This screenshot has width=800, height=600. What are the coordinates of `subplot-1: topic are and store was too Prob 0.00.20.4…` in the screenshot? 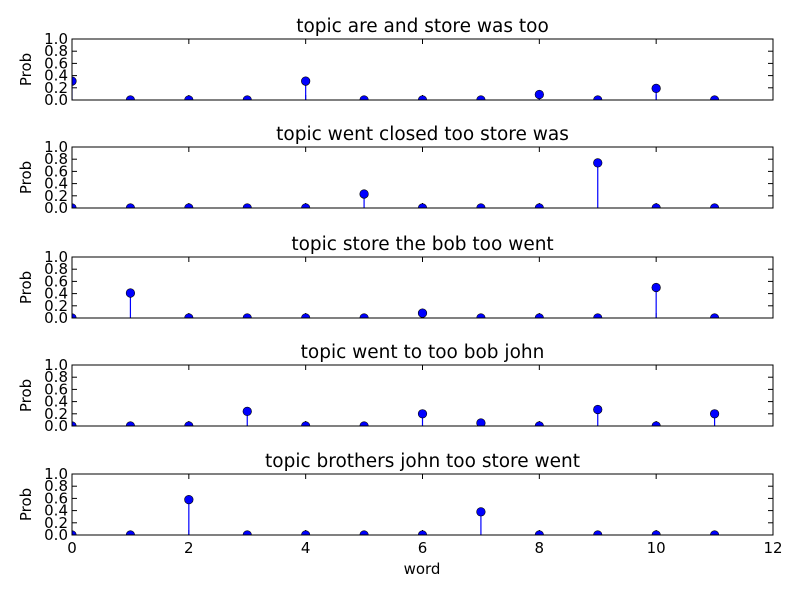 It's located at (395, 62).